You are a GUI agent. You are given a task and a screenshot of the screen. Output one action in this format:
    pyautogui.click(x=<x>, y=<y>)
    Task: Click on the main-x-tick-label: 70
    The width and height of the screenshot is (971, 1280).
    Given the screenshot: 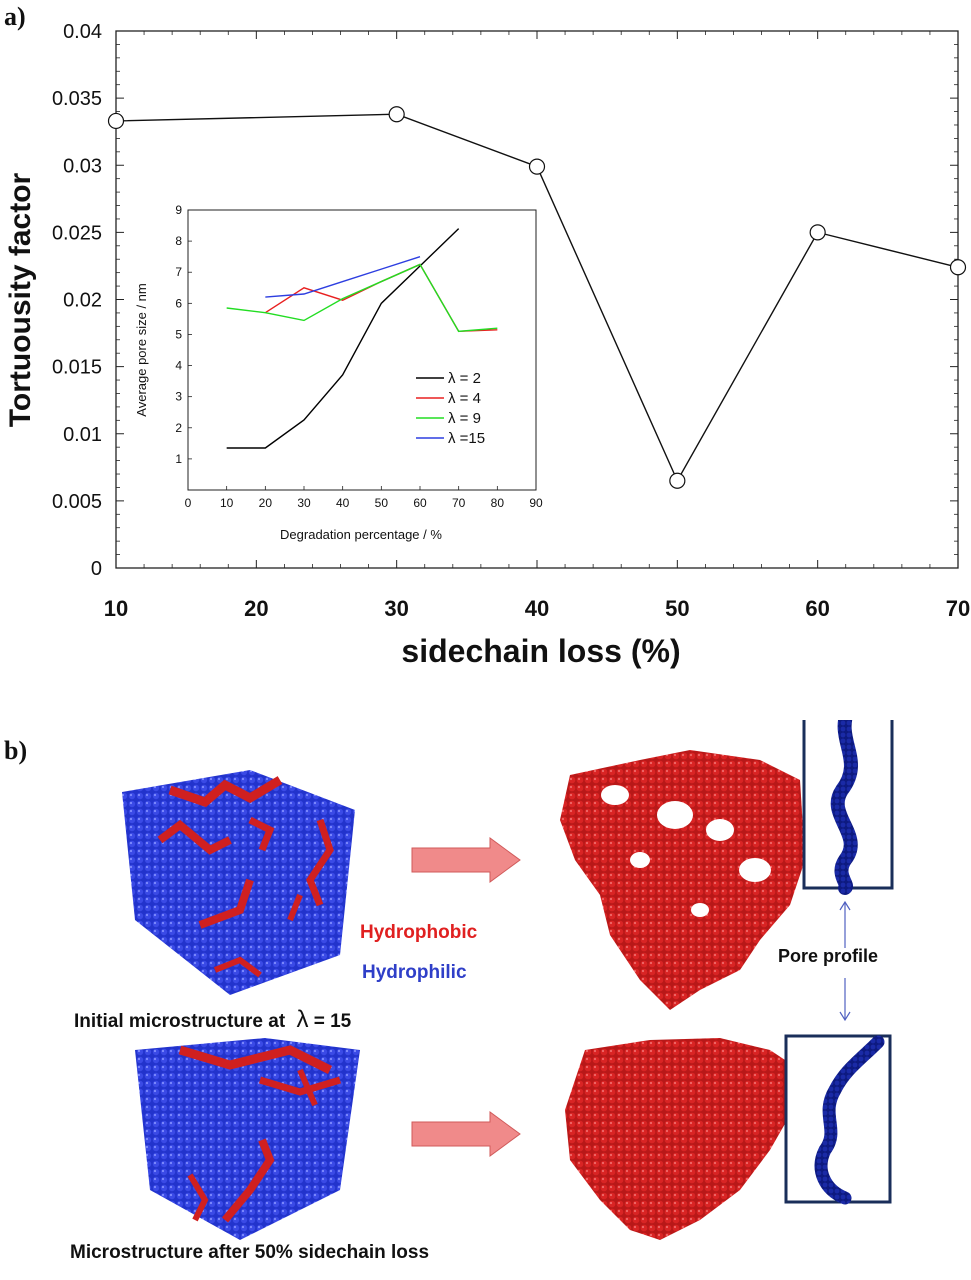 What is the action you would take?
    pyautogui.click(x=958, y=608)
    